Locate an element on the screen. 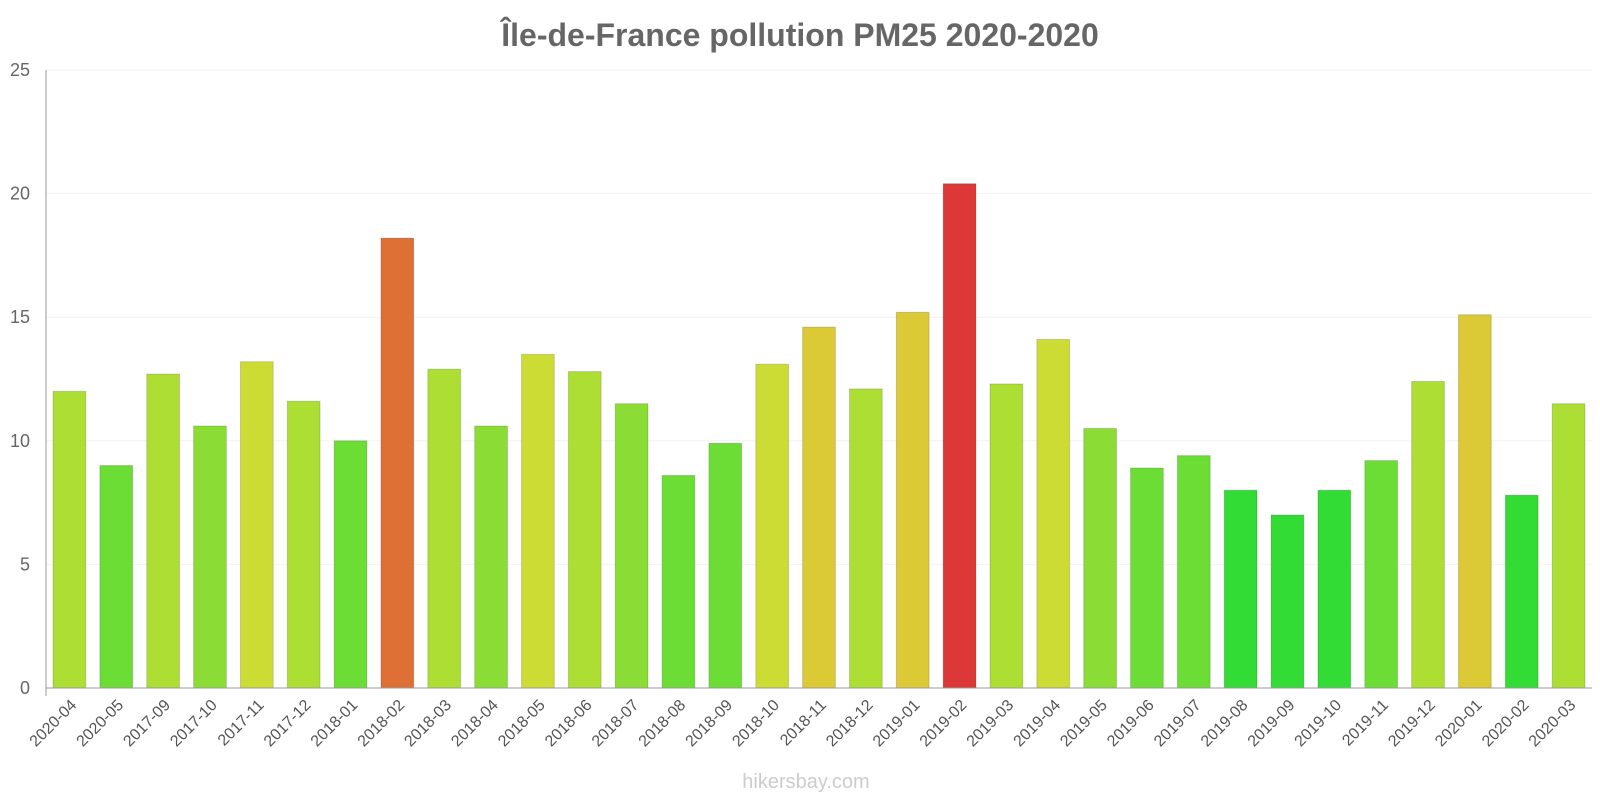 Image resolution: width=1600 pixels, height=800 pixels. x-tick-label: 2018-09 is located at coordinates (710, 724).